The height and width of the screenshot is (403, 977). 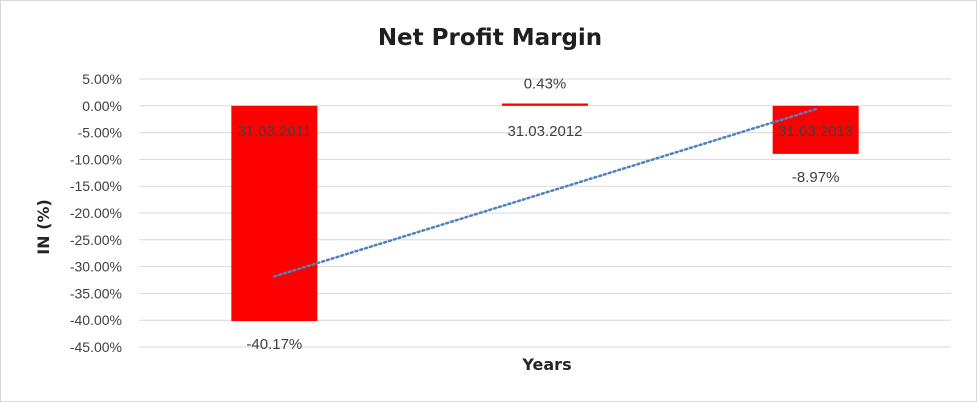 I want to click on y-tick-label: -20.00%, so click(x=96, y=213).